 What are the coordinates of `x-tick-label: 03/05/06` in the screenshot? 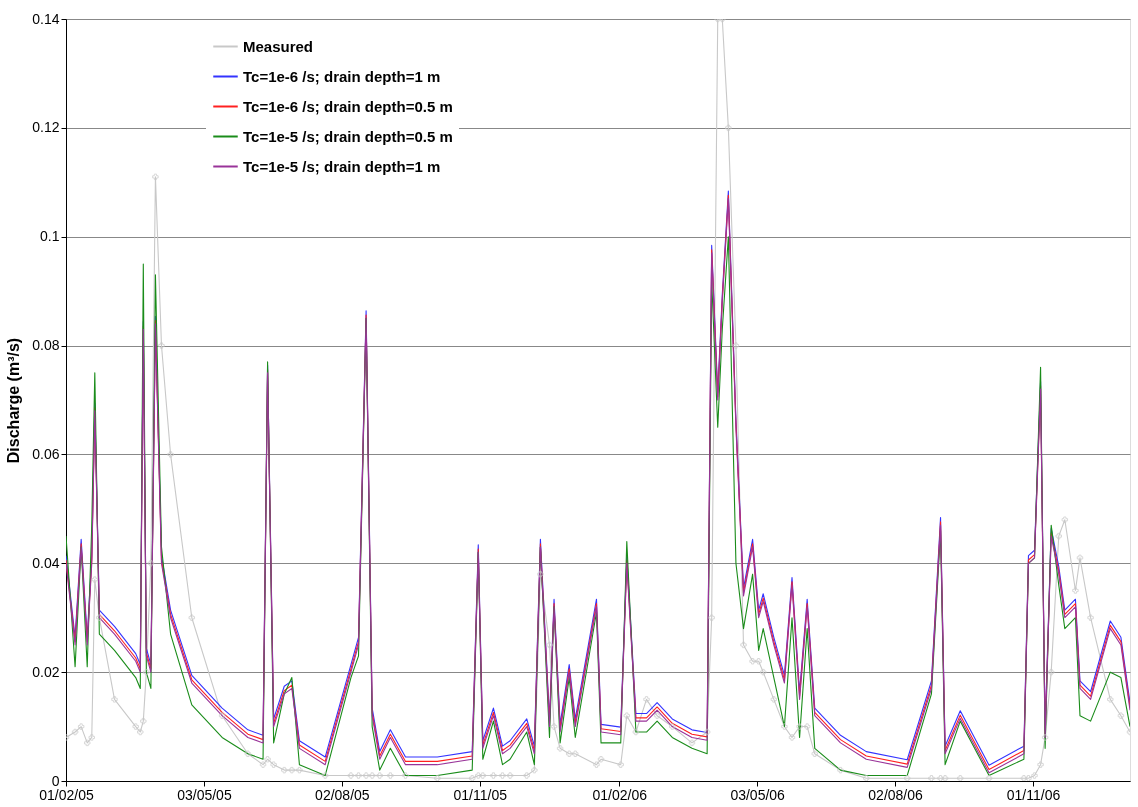 It's located at (758, 794).